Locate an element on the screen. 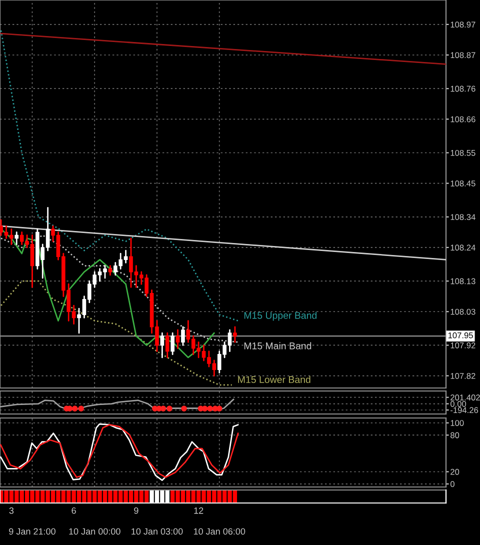 This screenshot has width=480, height=545. x-tick-label: 10 Jan 00:00 is located at coordinates (94, 531).